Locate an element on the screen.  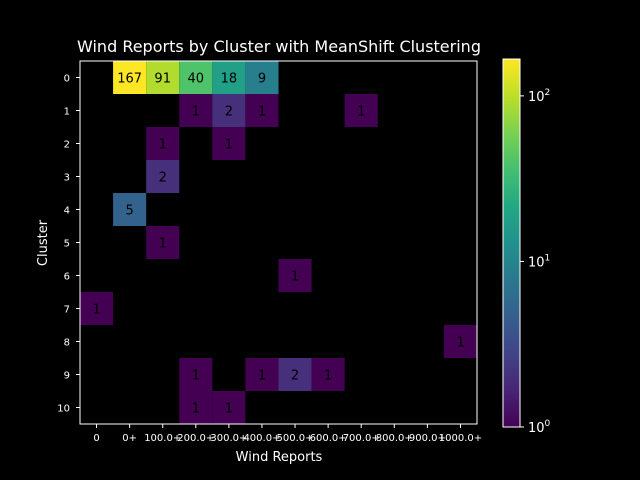
y-tick-label: 1 is located at coordinates (67, 112).